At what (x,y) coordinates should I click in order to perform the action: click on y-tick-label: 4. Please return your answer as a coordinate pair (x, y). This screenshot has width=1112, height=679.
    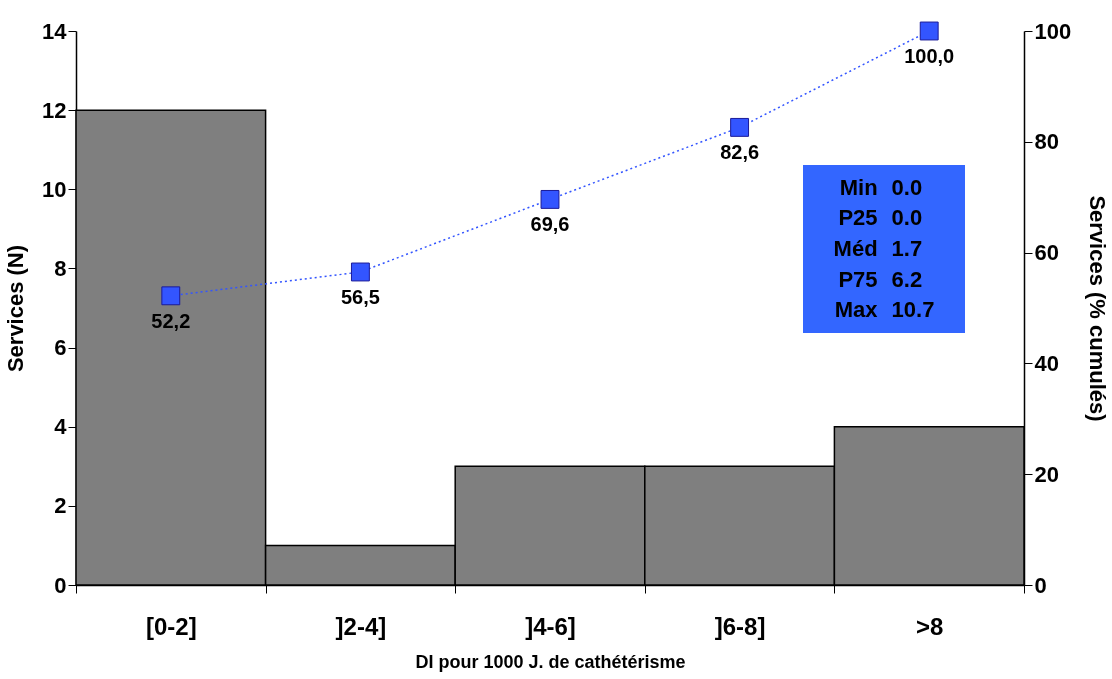
    Looking at the image, I should click on (61, 427).